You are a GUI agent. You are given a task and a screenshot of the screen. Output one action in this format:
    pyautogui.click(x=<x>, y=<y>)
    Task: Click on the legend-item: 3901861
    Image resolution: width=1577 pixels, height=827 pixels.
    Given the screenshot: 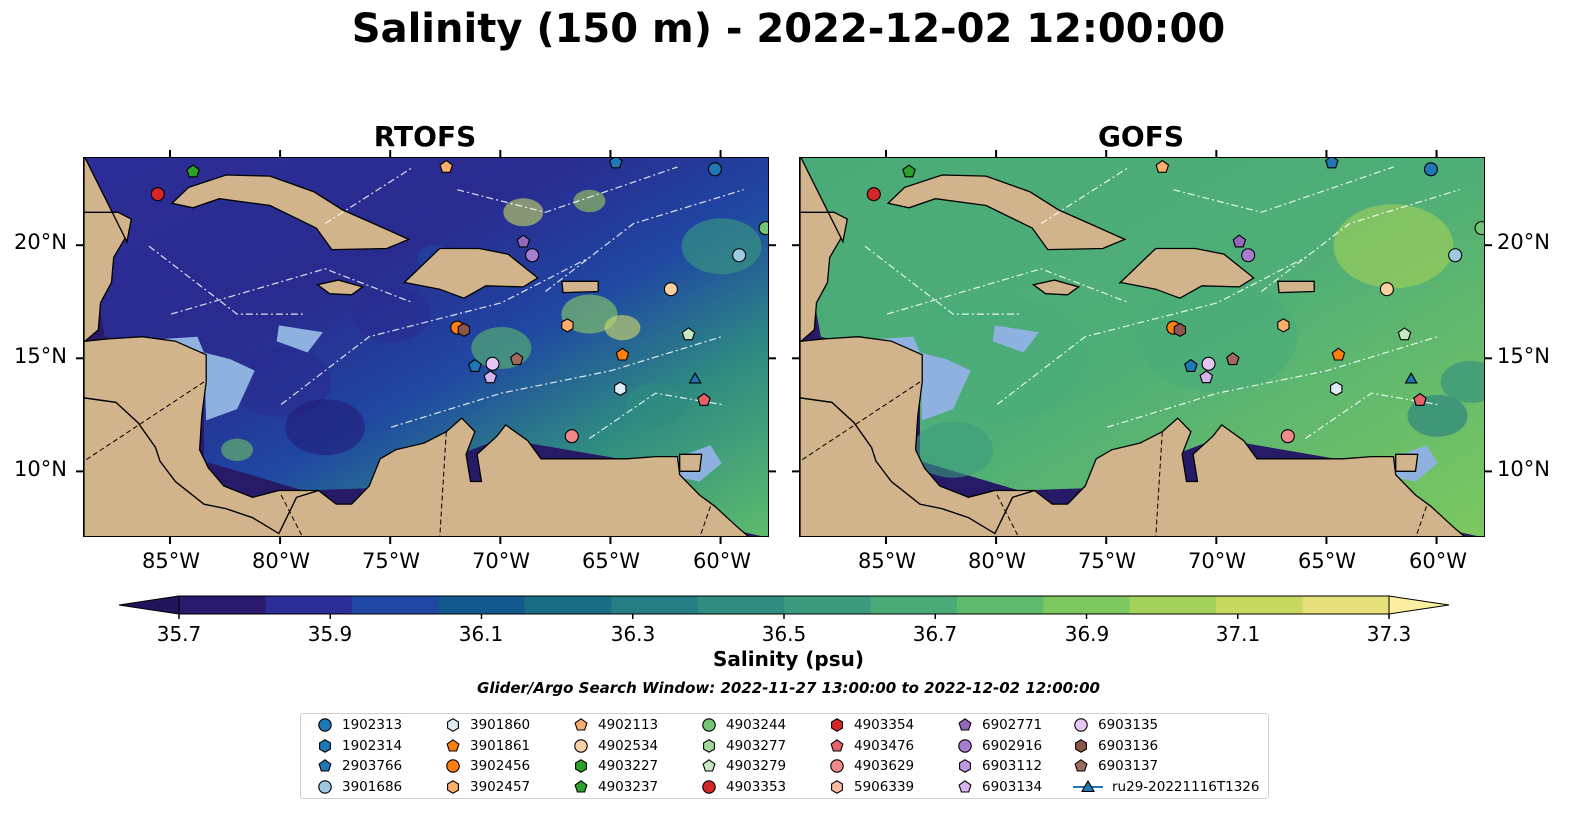 What is the action you would take?
    pyautogui.click(x=487, y=746)
    